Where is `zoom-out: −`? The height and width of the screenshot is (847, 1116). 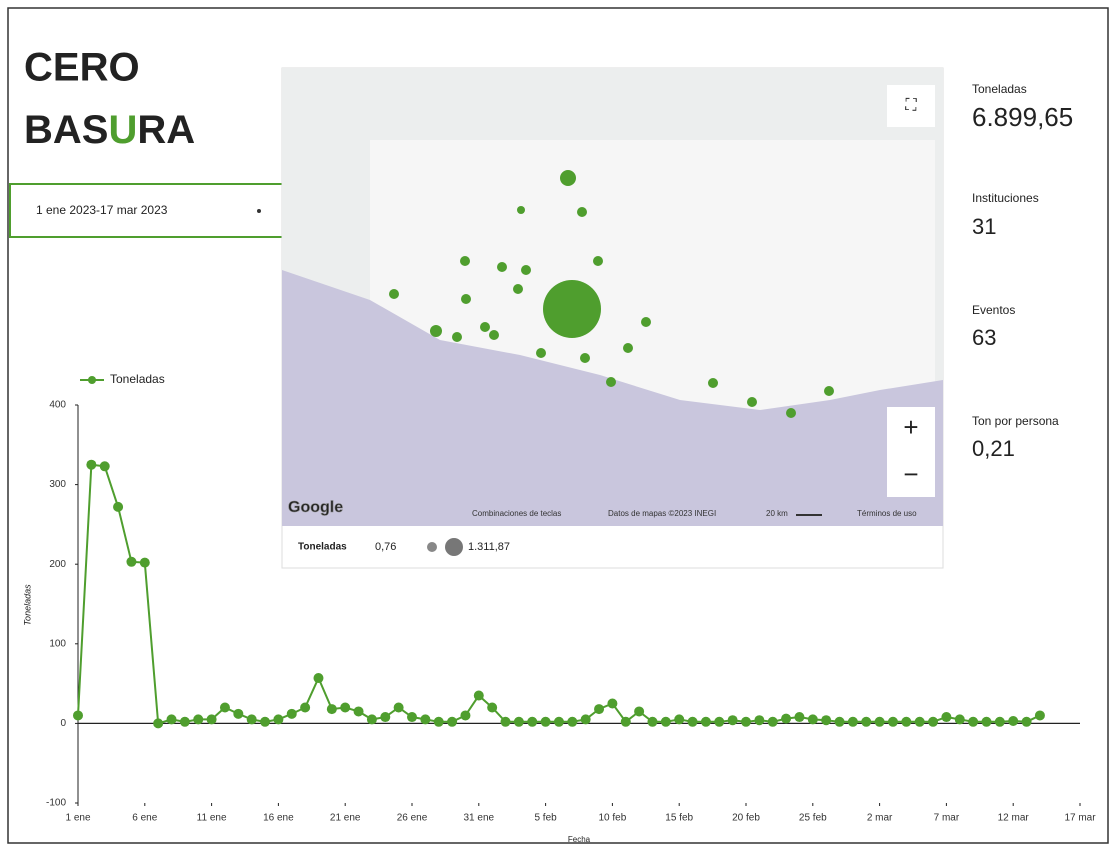 zoom-out: − is located at coordinates (910, 474).